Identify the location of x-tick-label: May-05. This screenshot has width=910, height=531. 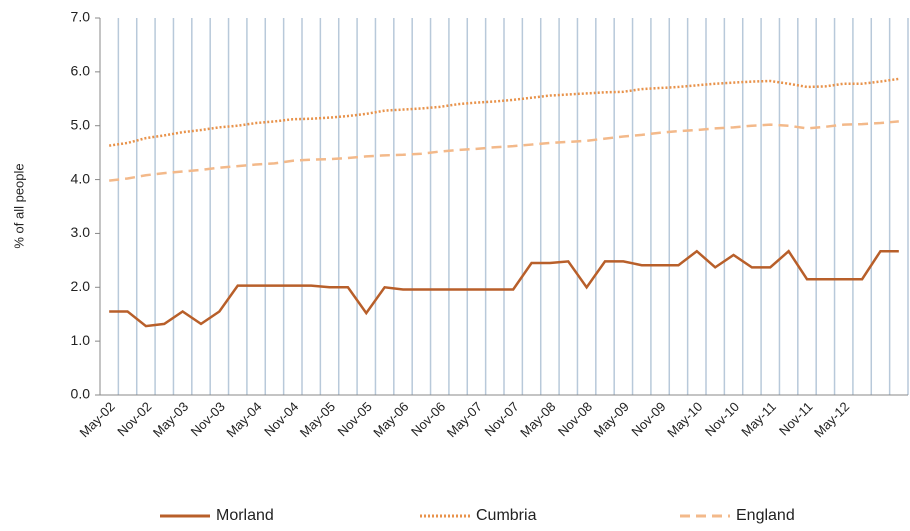
(317, 419).